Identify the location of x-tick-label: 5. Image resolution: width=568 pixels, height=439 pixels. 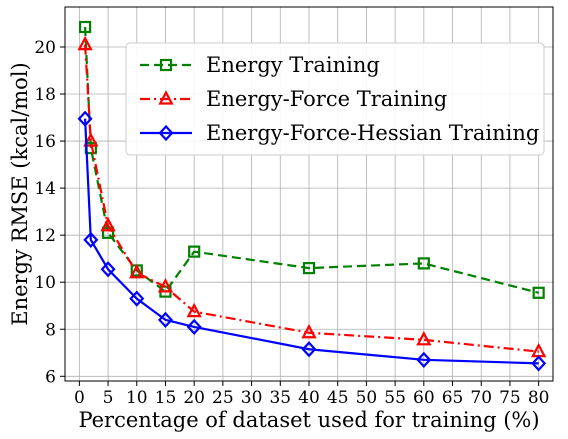
(108, 398).